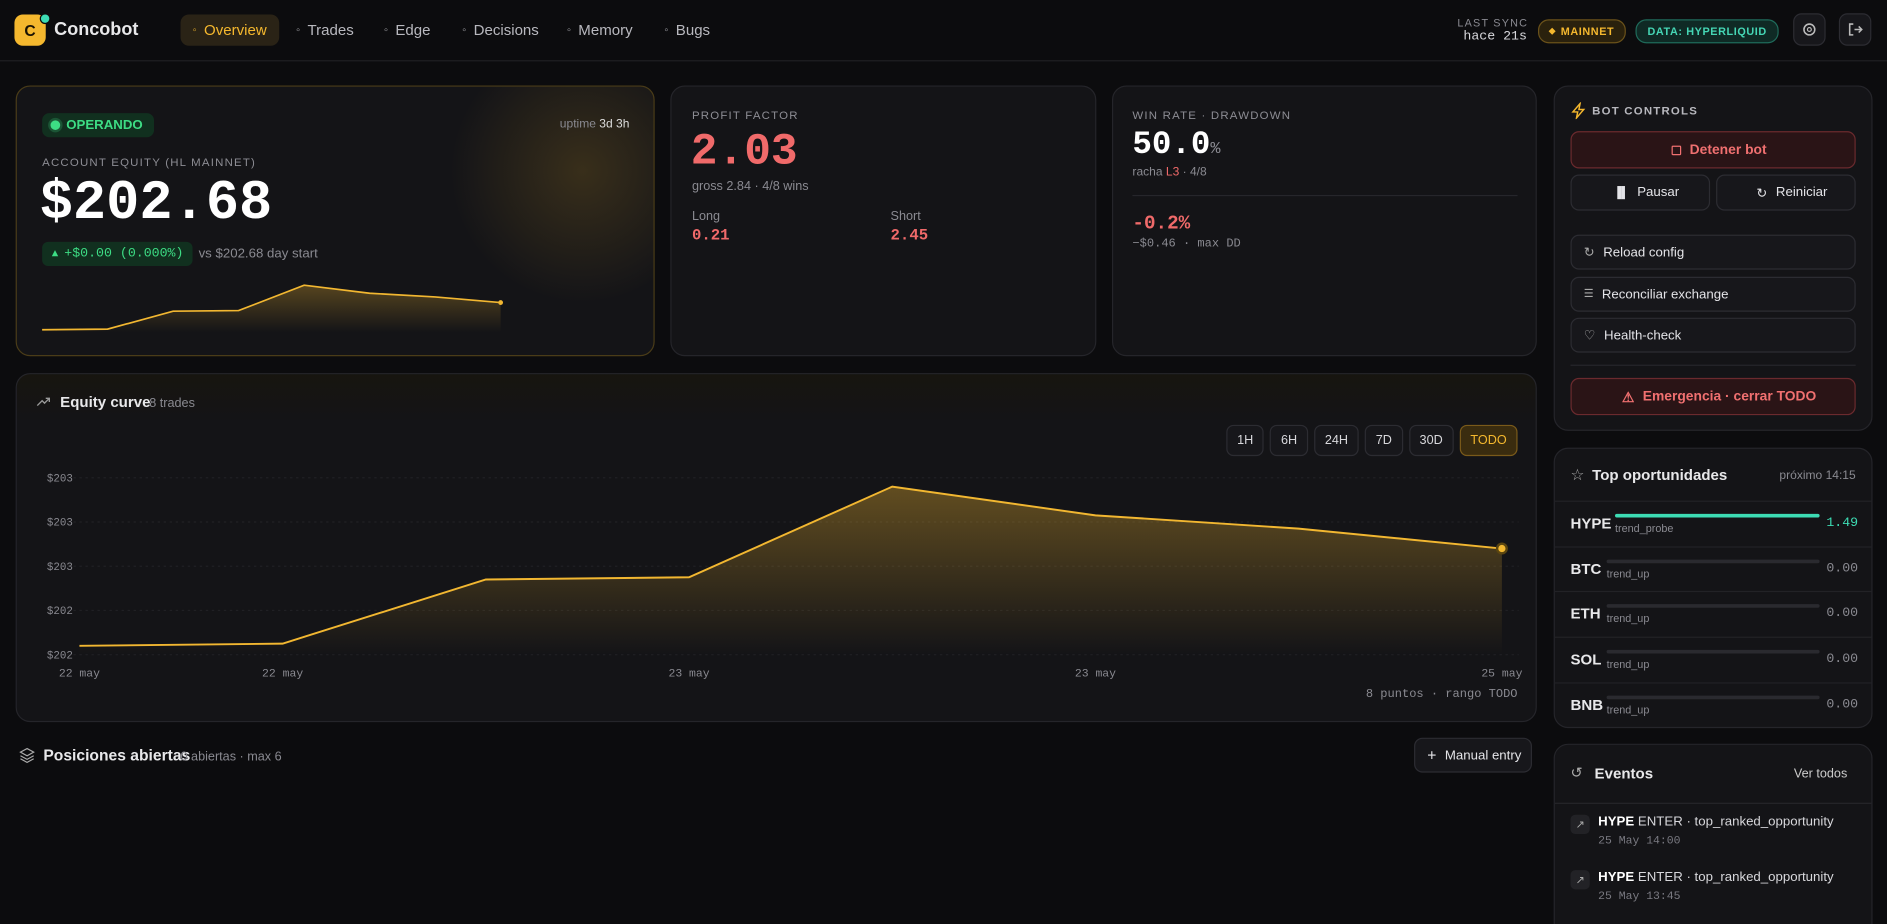 The width and height of the screenshot is (1887, 924). Describe the element at coordinates (501, 302) in the screenshot. I see `sparkline-end` at that location.